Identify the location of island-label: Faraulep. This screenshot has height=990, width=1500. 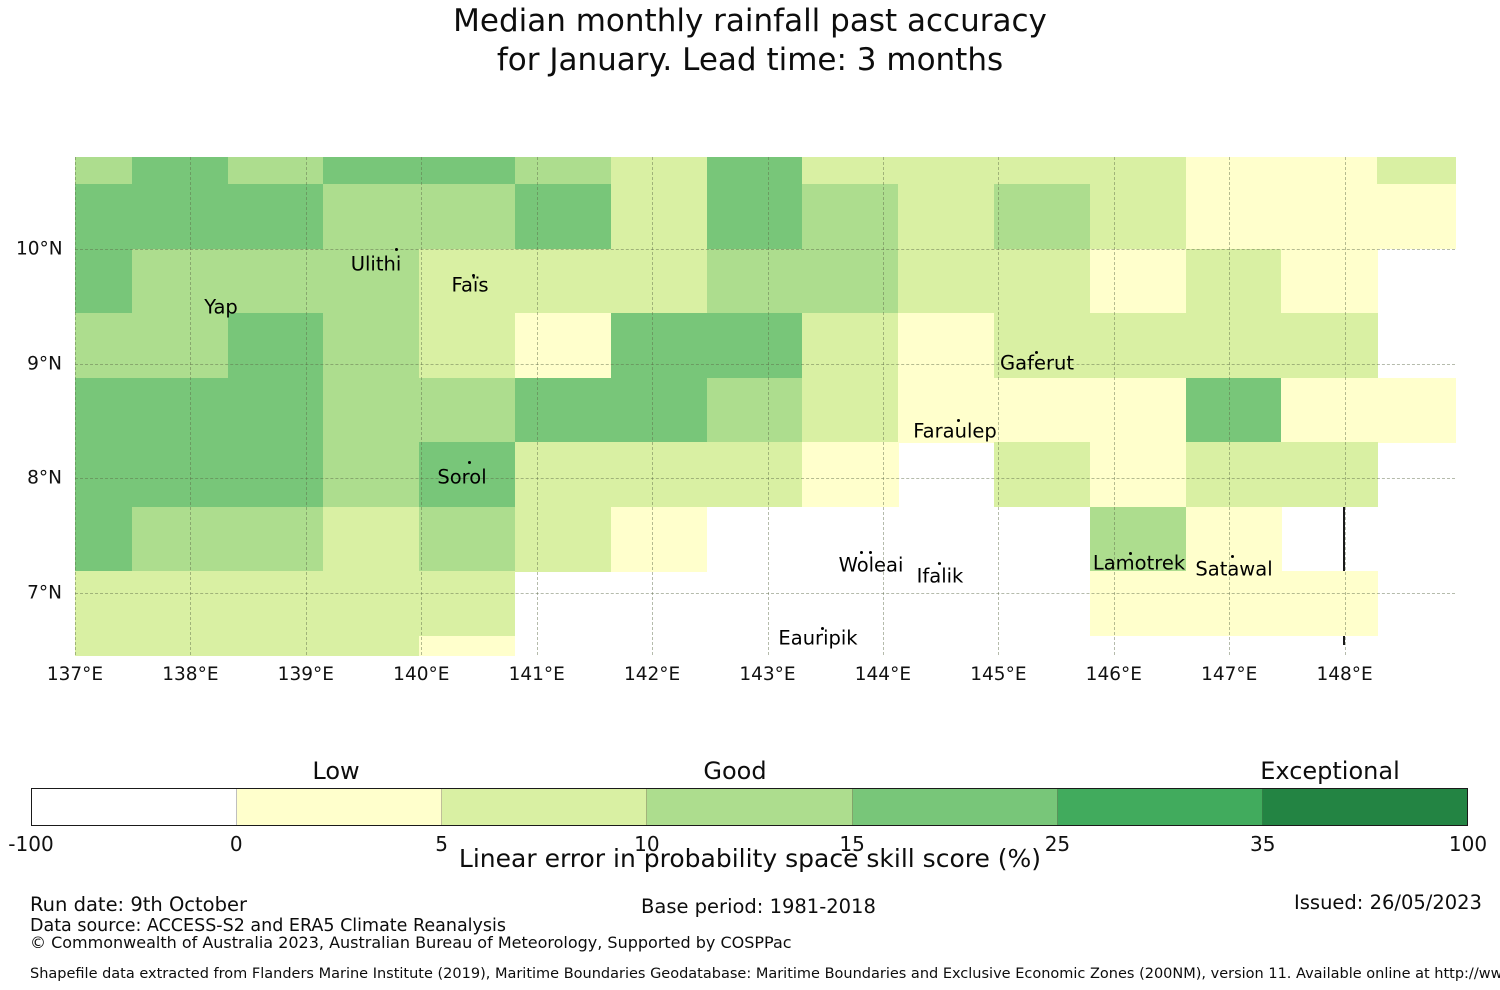
(955, 431).